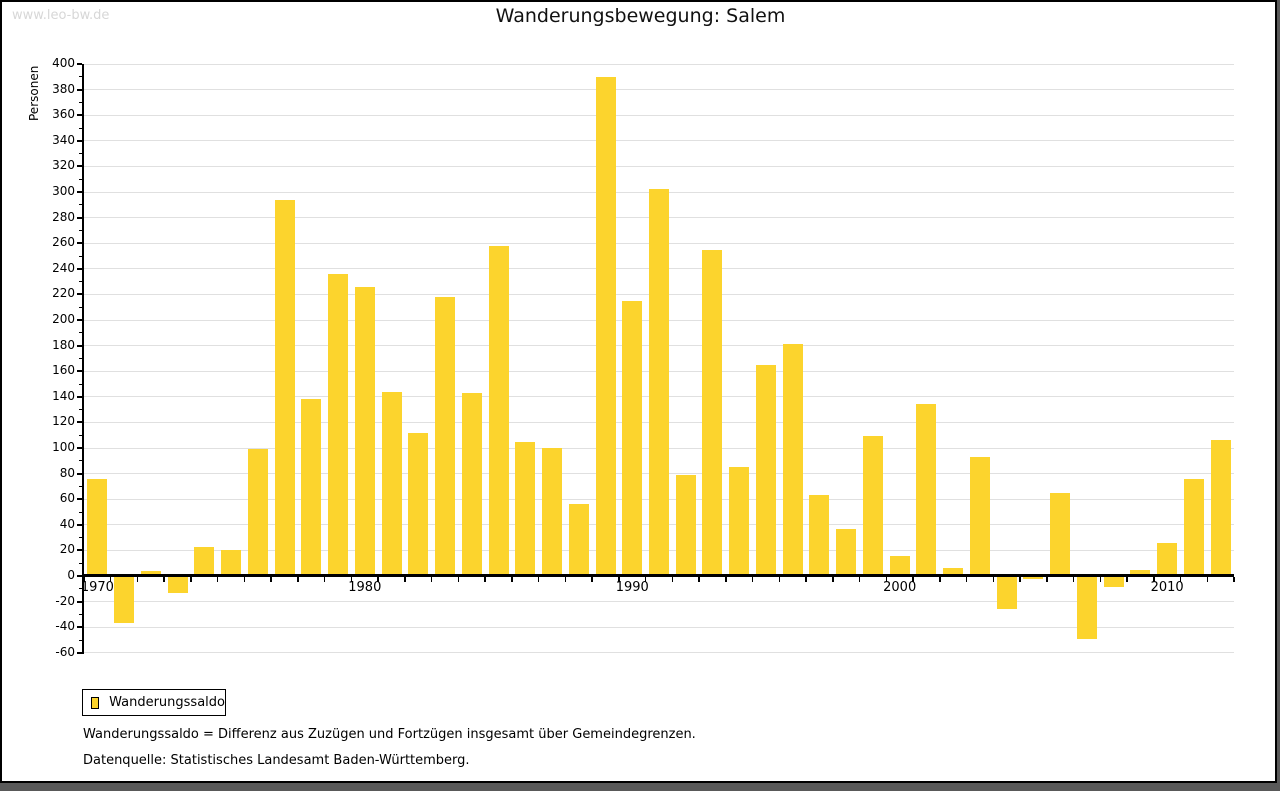 This screenshot has width=1280, height=791. Describe the element at coordinates (1220, 508) in the screenshot. I see `bar-2012` at that location.